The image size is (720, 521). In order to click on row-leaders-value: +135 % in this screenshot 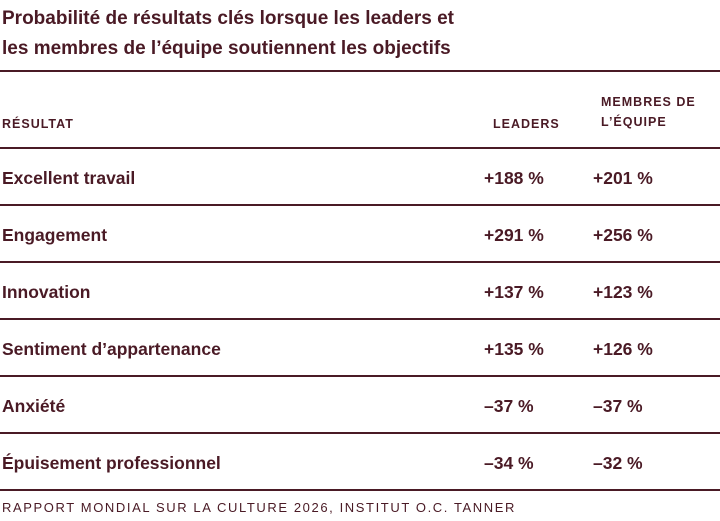, I will do `click(514, 349)`.